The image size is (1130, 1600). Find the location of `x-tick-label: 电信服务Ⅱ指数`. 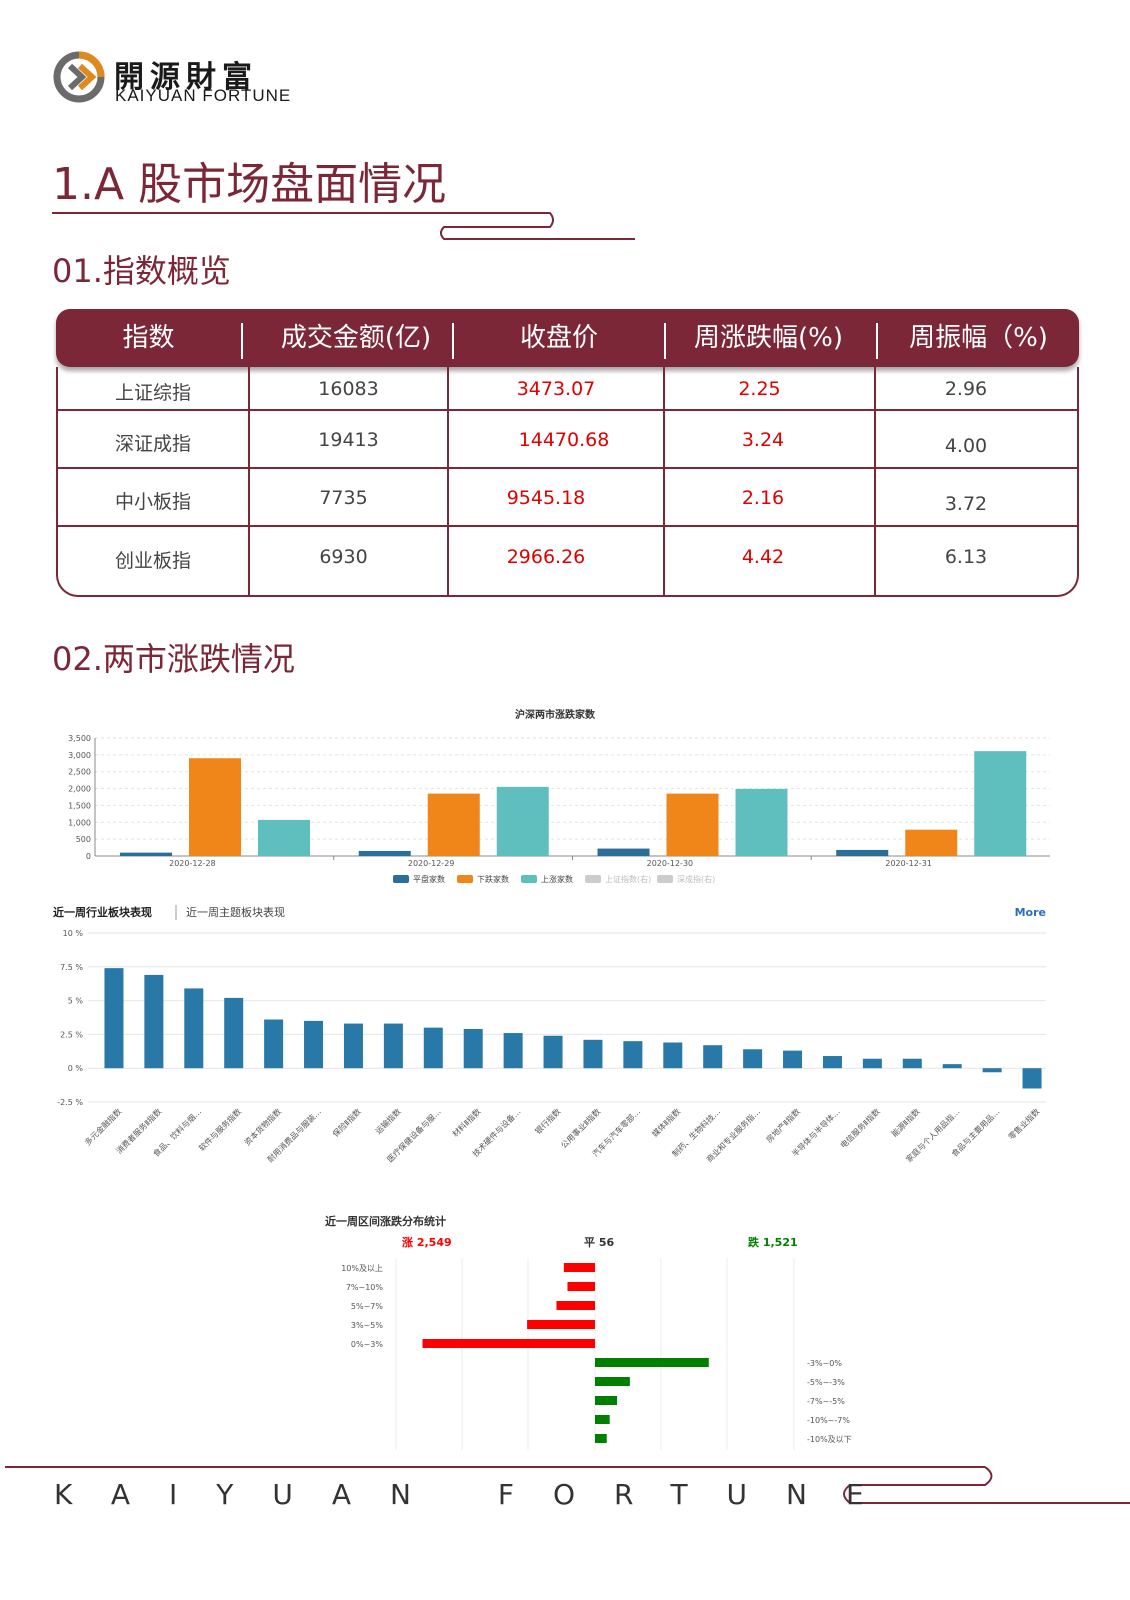

x-tick-label: 电信服务Ⅱ指数 is located at coordinates (860, 1128).